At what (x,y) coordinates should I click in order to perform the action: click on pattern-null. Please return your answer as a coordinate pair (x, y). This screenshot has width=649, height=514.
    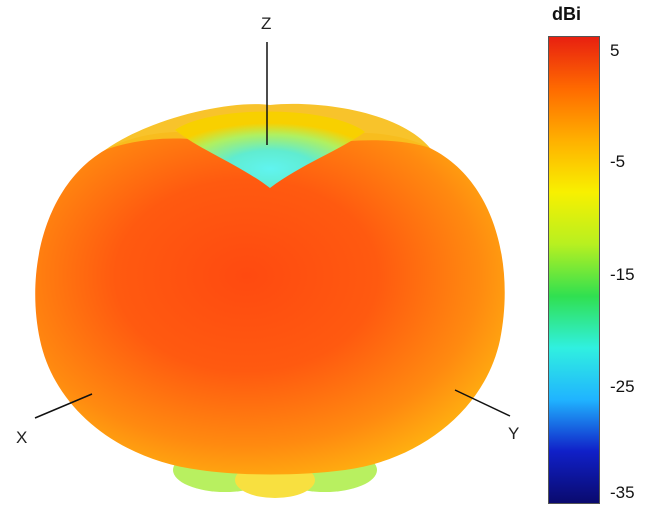
    Looking at the image, I should click on (270, 149).